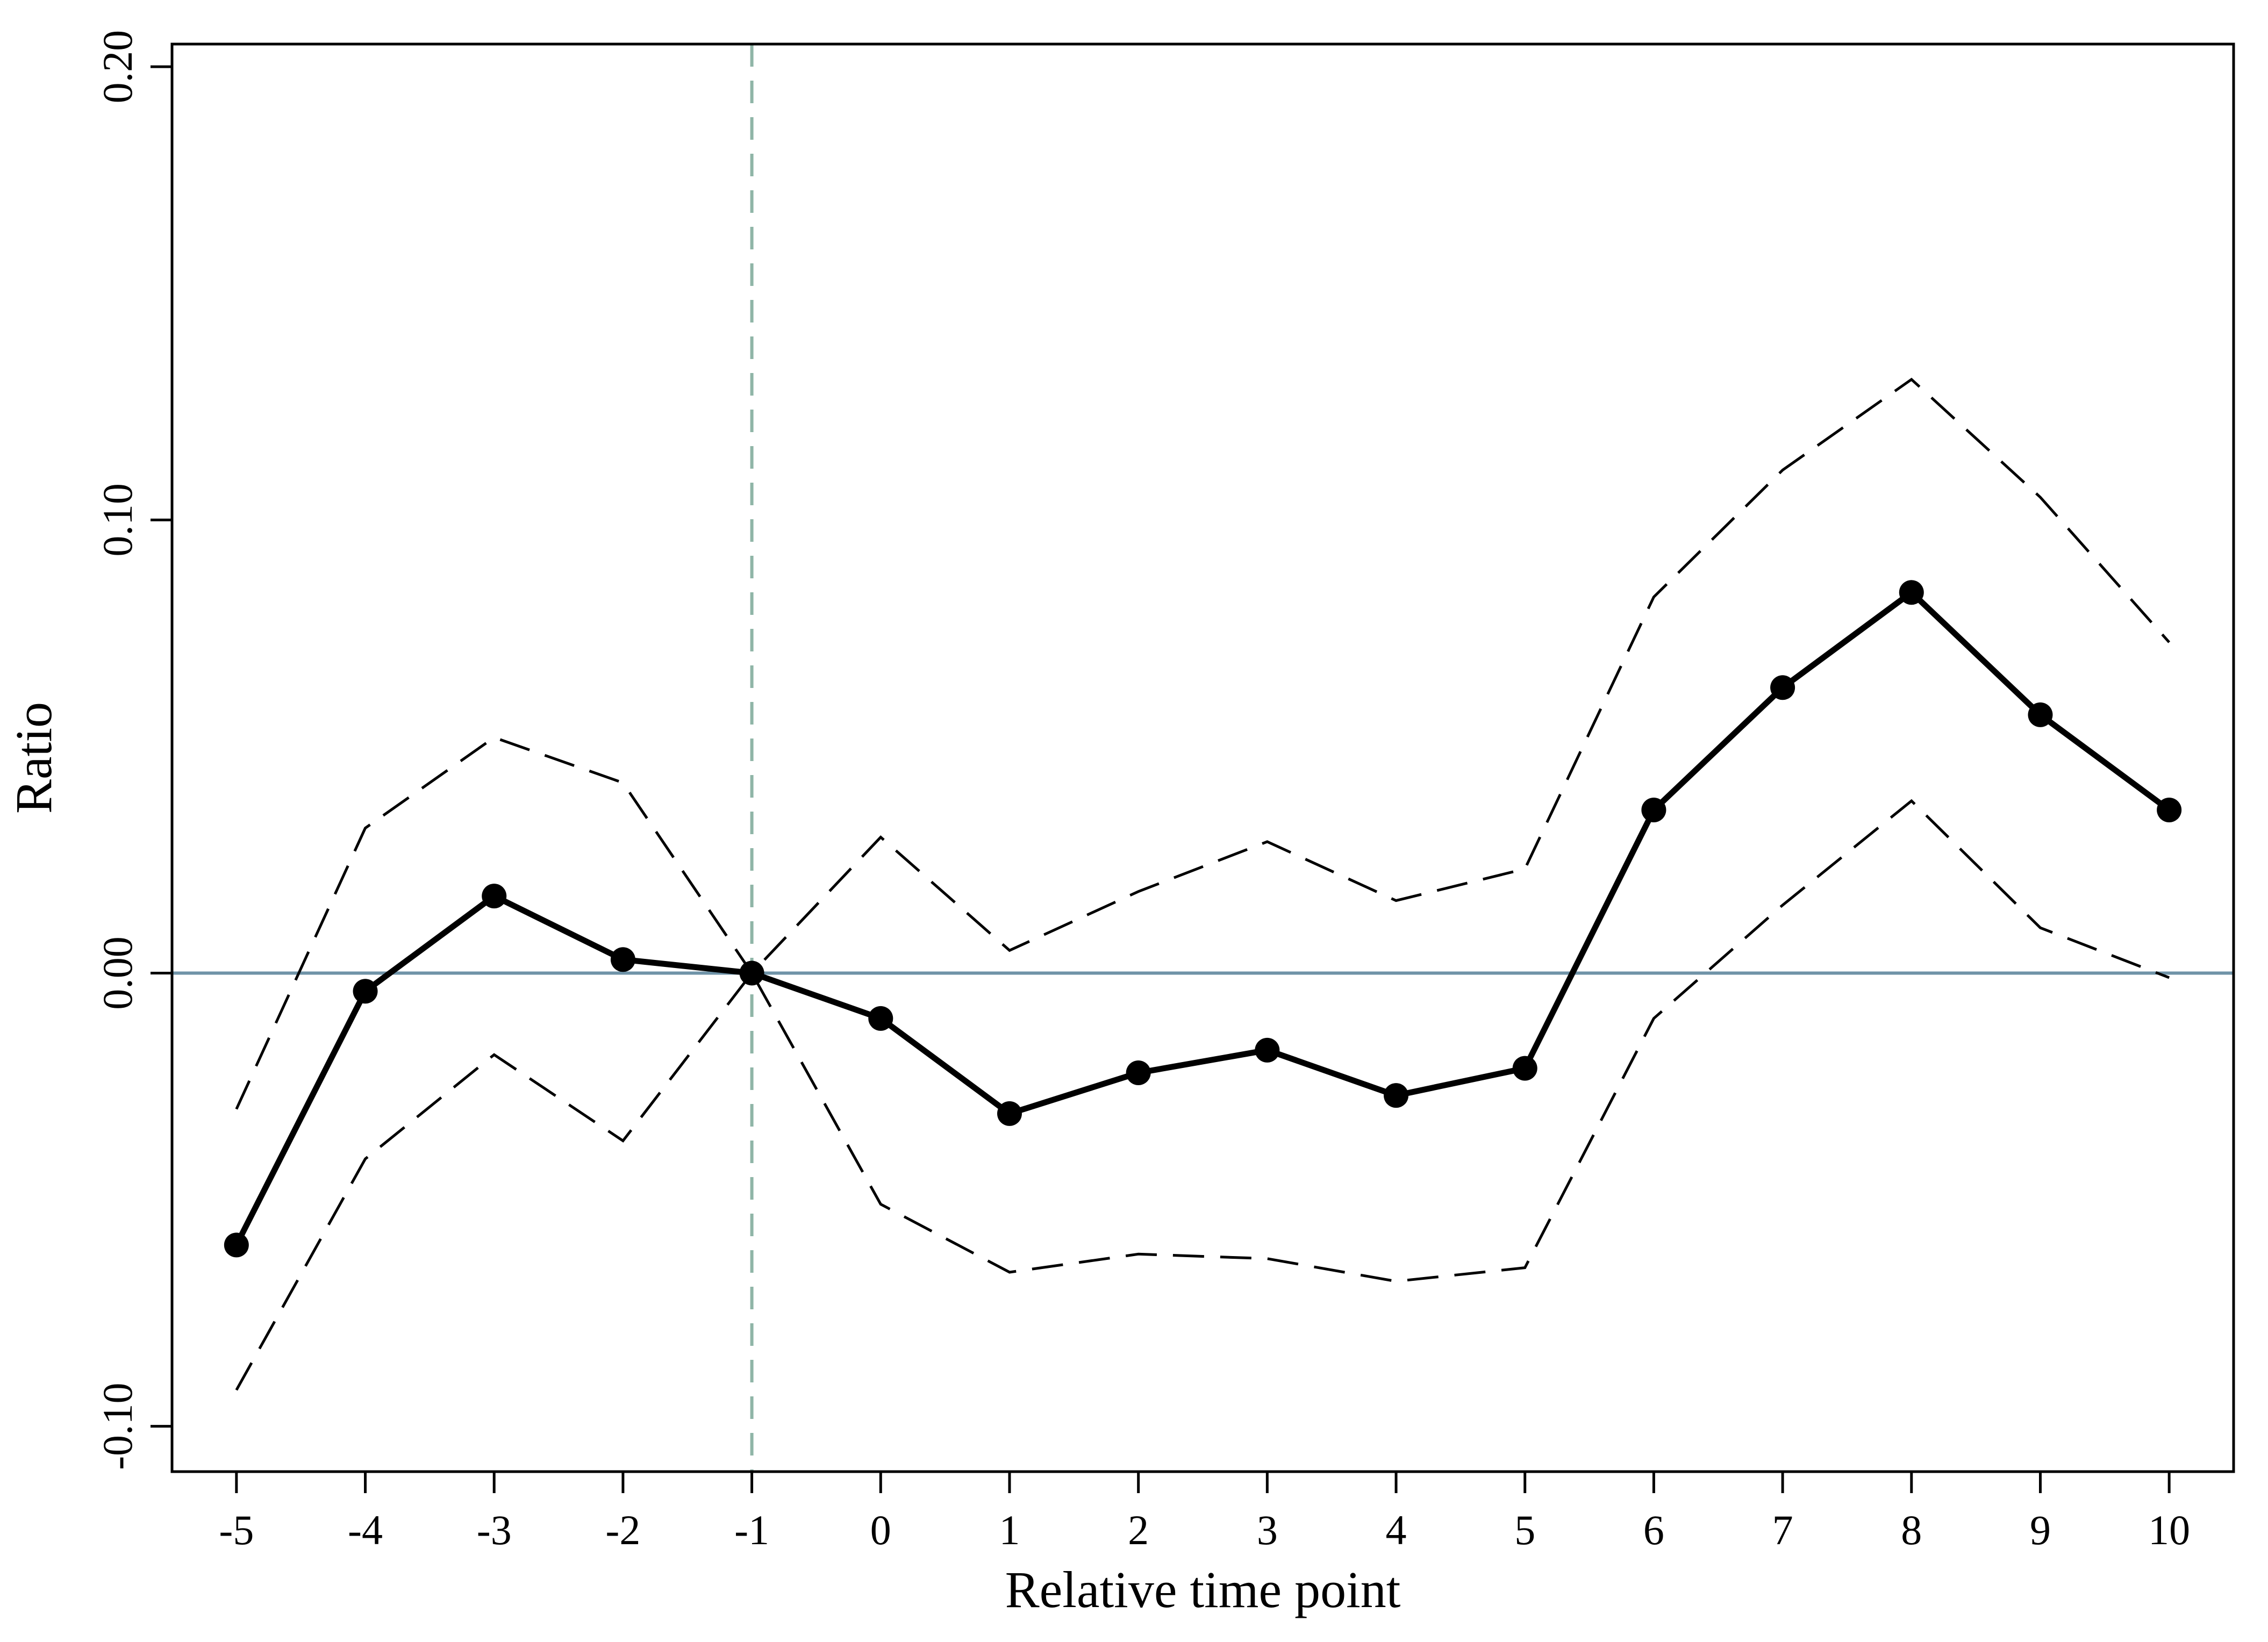 This screenshot has width=2268, height=1642. Describe the element at coordinates (1911, 1530) in the screenshot. I see `x-tick-label: 8` at that location.